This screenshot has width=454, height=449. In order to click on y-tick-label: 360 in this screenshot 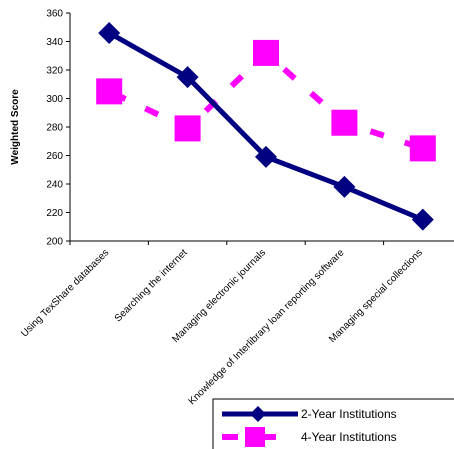, I will do `click(54, 14)`.